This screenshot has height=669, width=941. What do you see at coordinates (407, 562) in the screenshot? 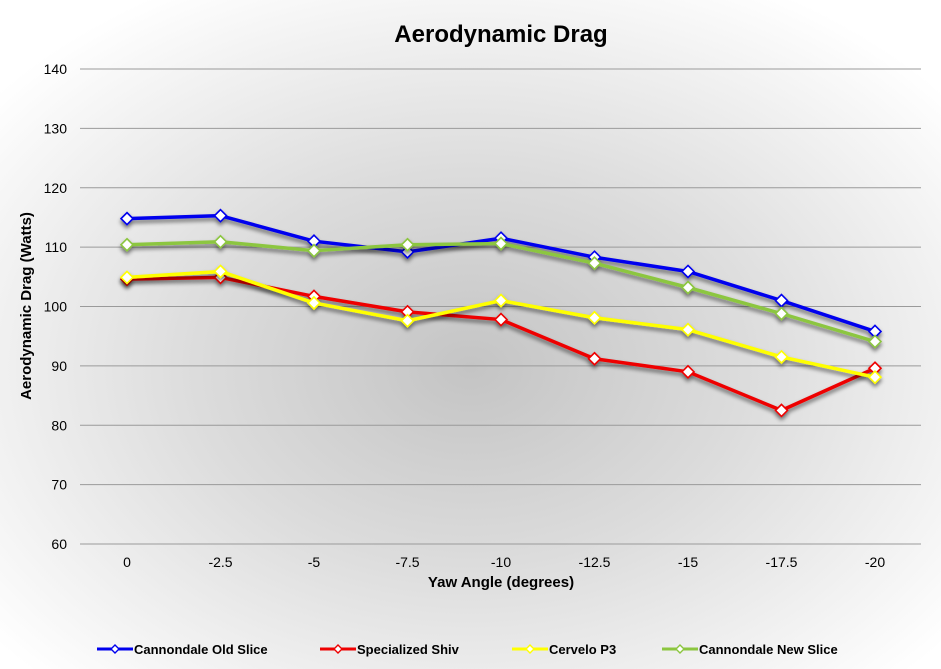
I see `x-tick-label: -7.5` at bounding box center [407, 562].